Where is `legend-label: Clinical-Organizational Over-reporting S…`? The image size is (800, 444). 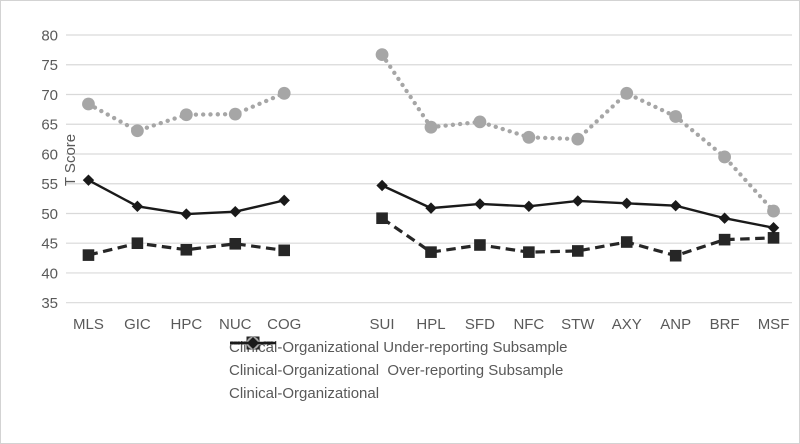 legend-label: Clinical-Organizational Over-reporting S… is located at coordinates (396, 370).